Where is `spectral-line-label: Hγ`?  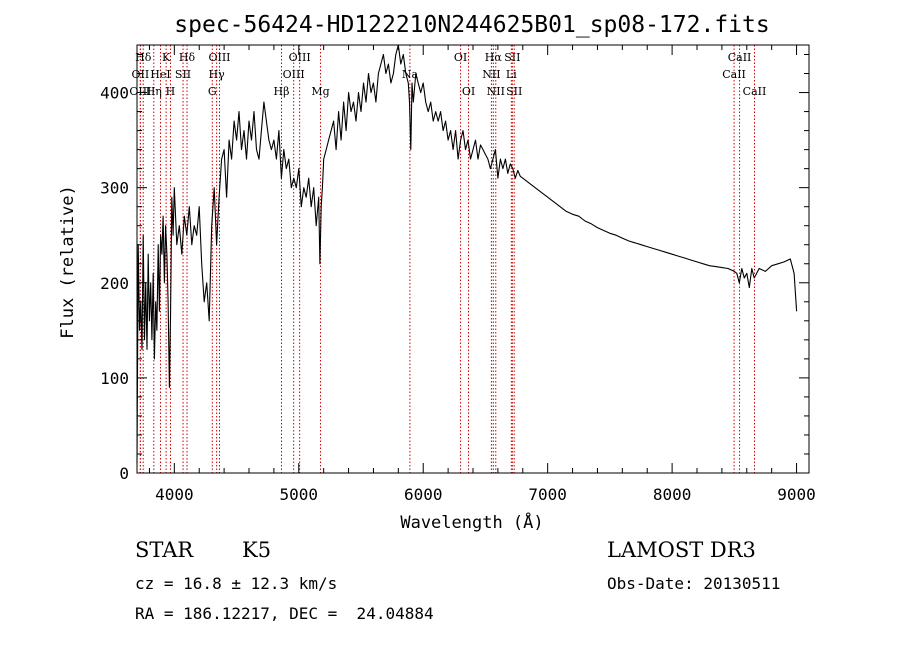
spectral-line-label: Hγ is located at coordinates (217, 74).